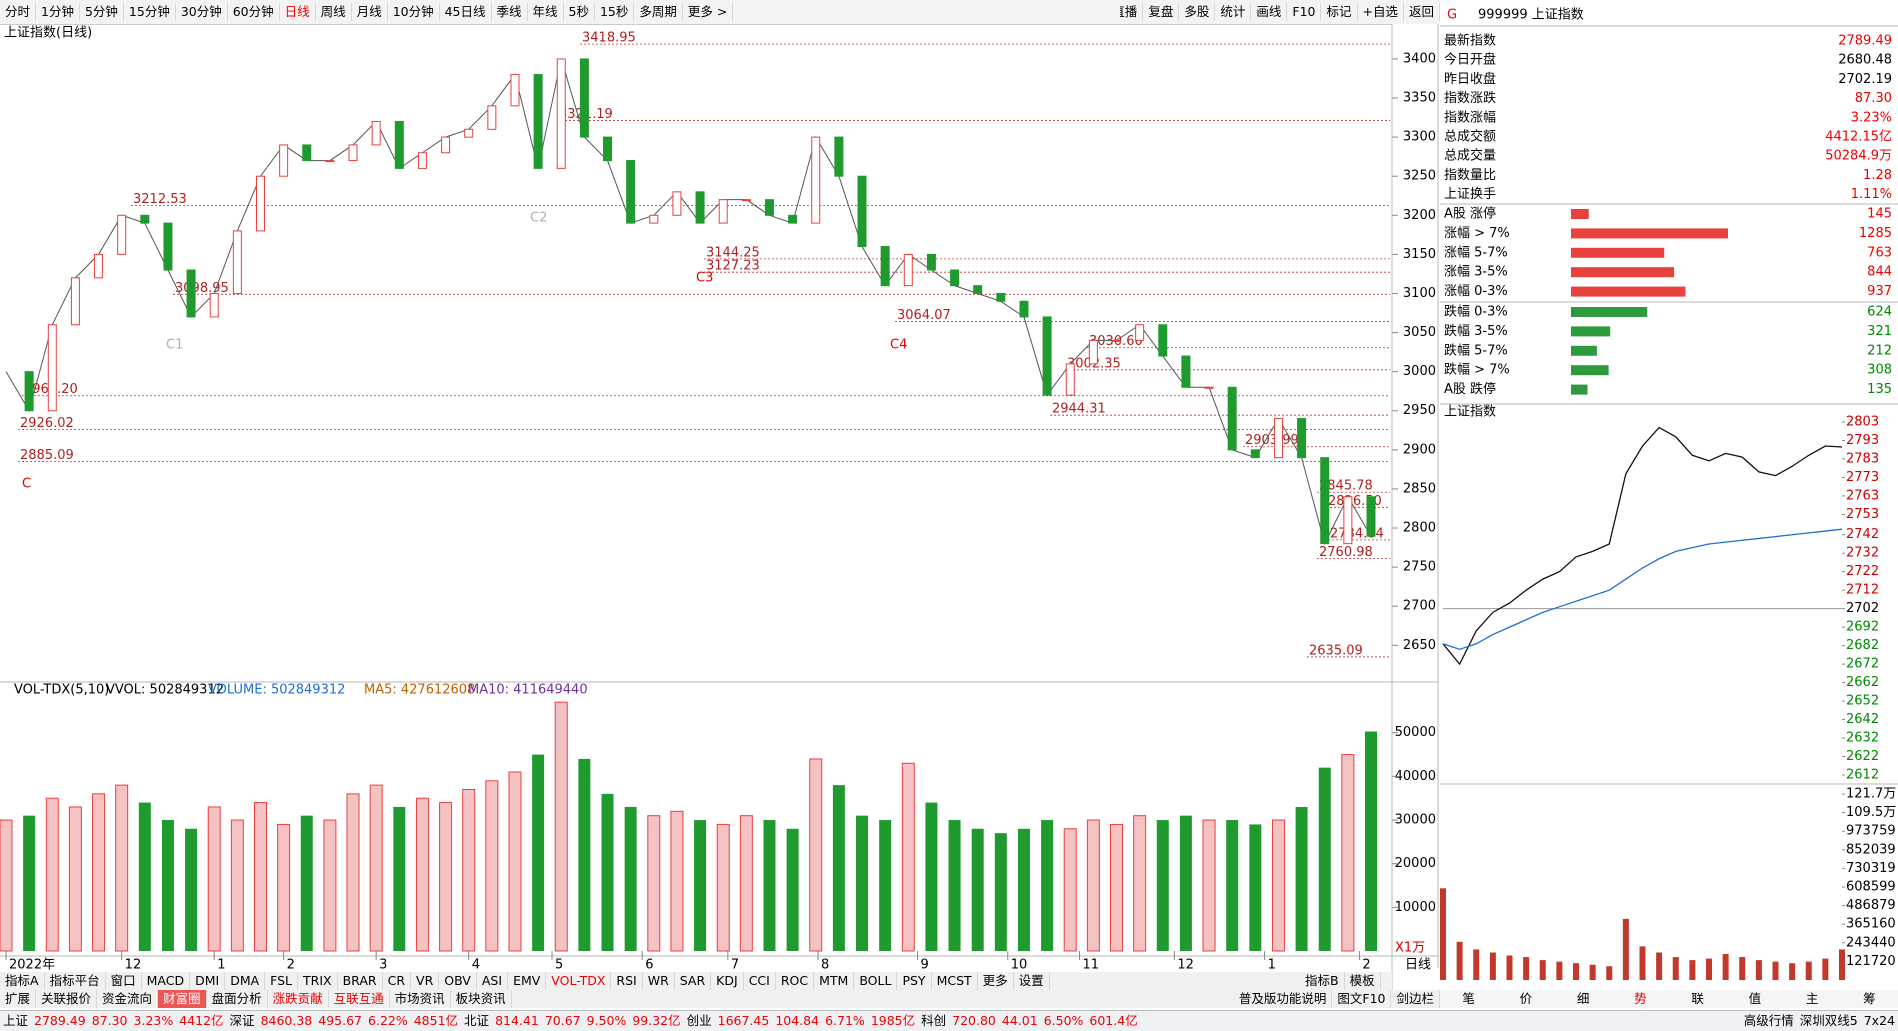 The width and height of the screenshot is (1898, 1031). What do you see at coordinates (466, 12) in the screenshot?
I see `period-button: 45日线` at bounding box center [466, 12].